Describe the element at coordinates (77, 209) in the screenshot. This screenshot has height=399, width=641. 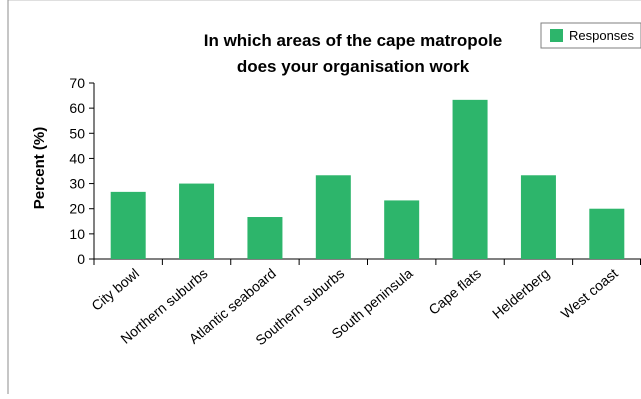
I see `y-tick-label: 20` at that location.